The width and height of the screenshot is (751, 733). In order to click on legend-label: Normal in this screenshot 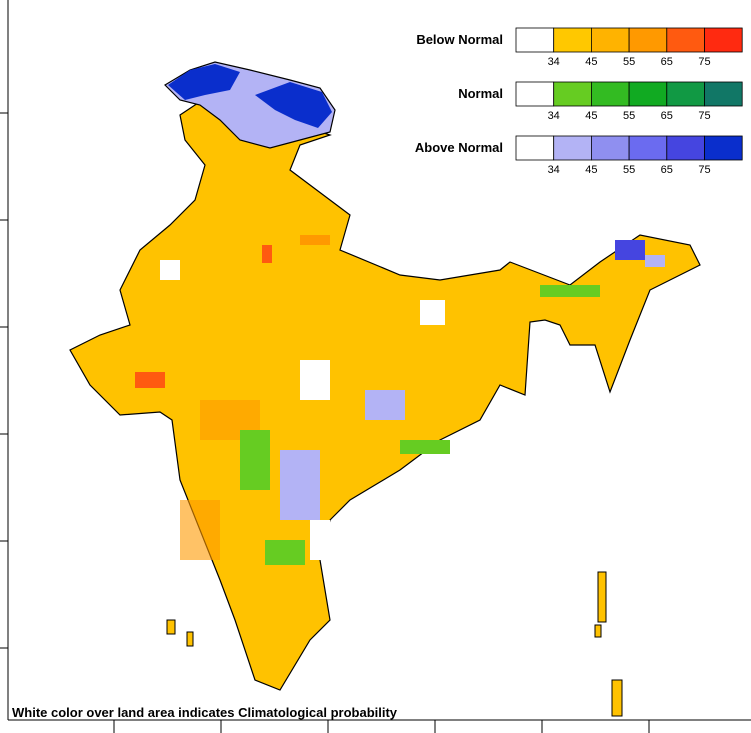, I will do `click(480, 93)`.